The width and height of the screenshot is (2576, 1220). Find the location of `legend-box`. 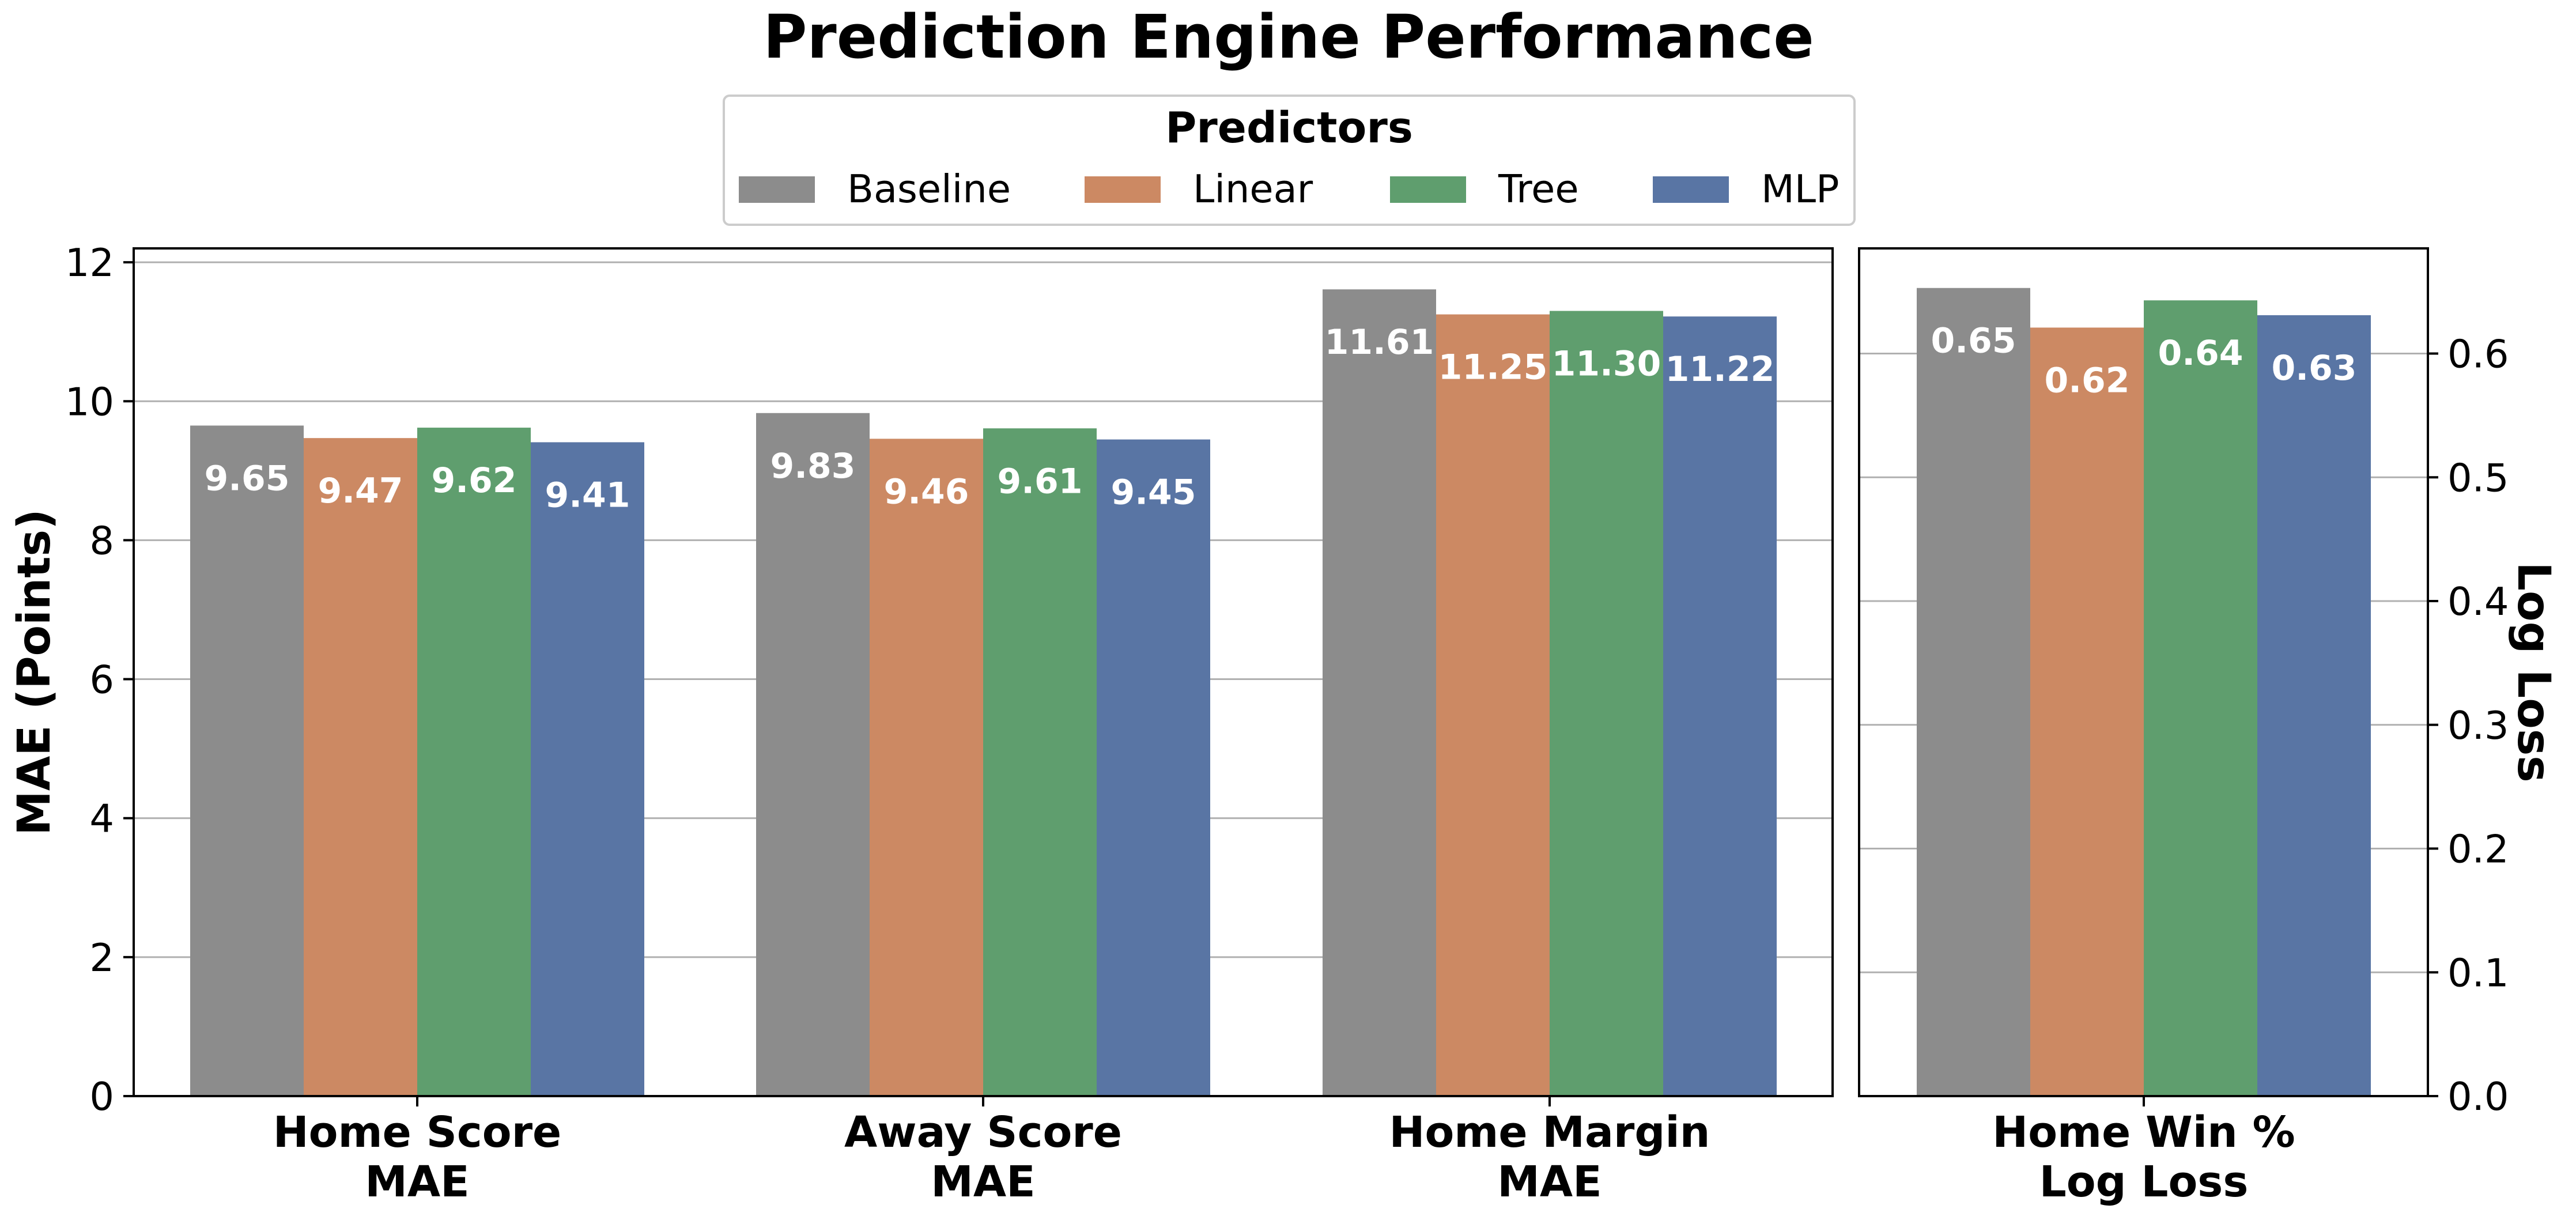

legend-box is located at coordinates (1289, 160).